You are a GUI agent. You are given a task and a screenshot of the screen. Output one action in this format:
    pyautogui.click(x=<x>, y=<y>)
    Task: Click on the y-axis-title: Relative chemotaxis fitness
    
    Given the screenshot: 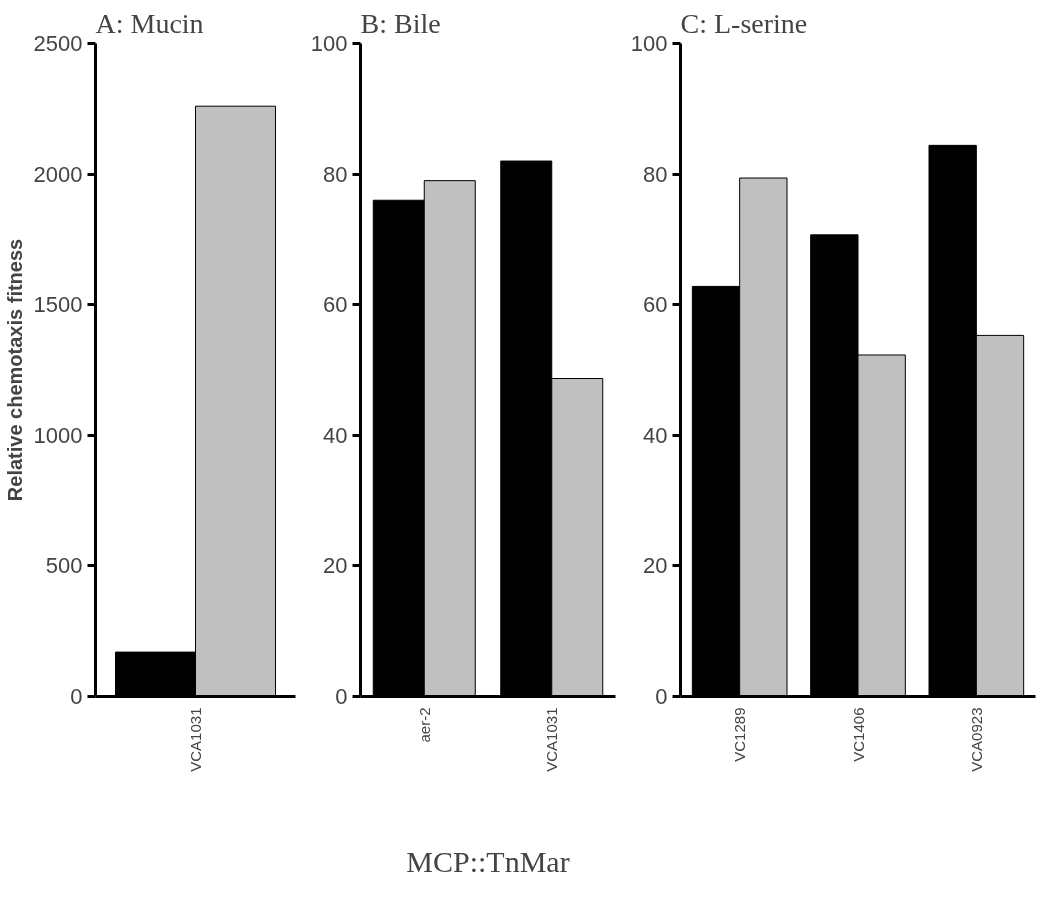 What is the action you would take?
    pyautogui.click(x=14, y=370)
    